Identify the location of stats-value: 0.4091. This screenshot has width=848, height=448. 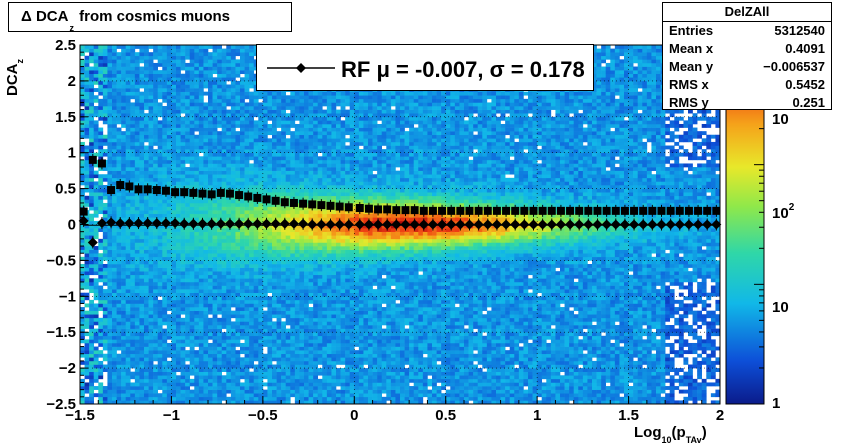
(805, 48).